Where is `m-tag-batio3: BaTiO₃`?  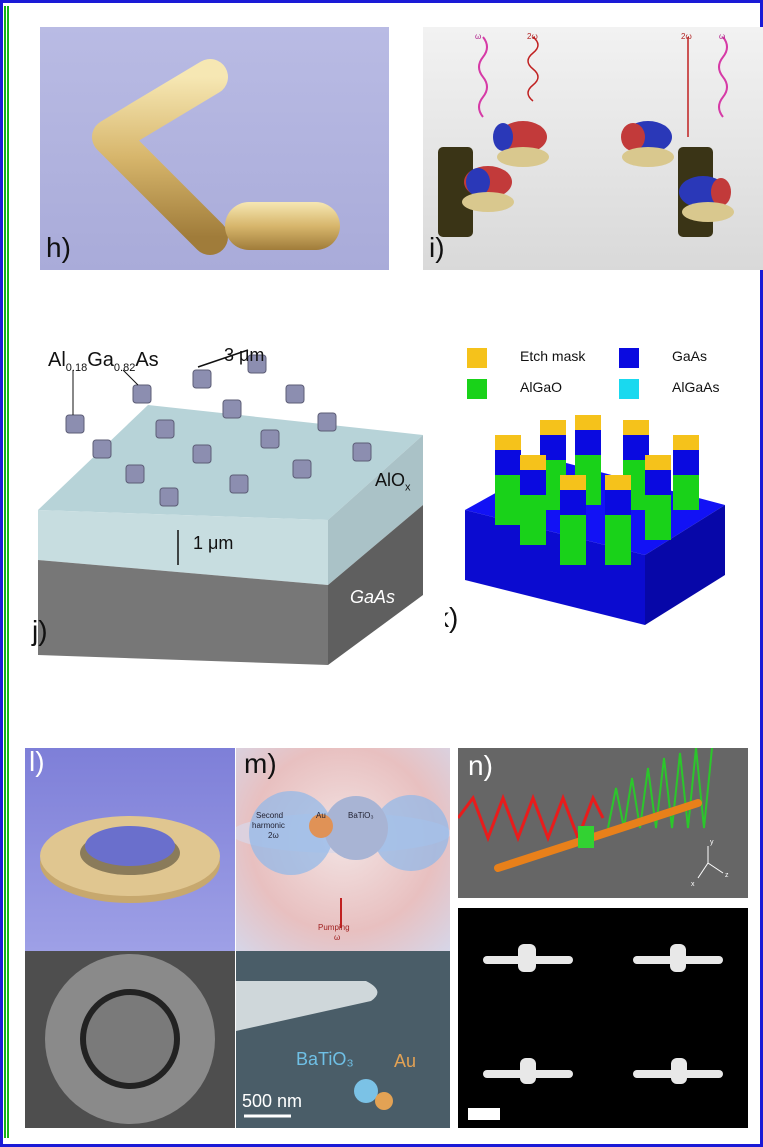
m-tag-batio3: BaTiO₃ is located at coordinates (361, 815).